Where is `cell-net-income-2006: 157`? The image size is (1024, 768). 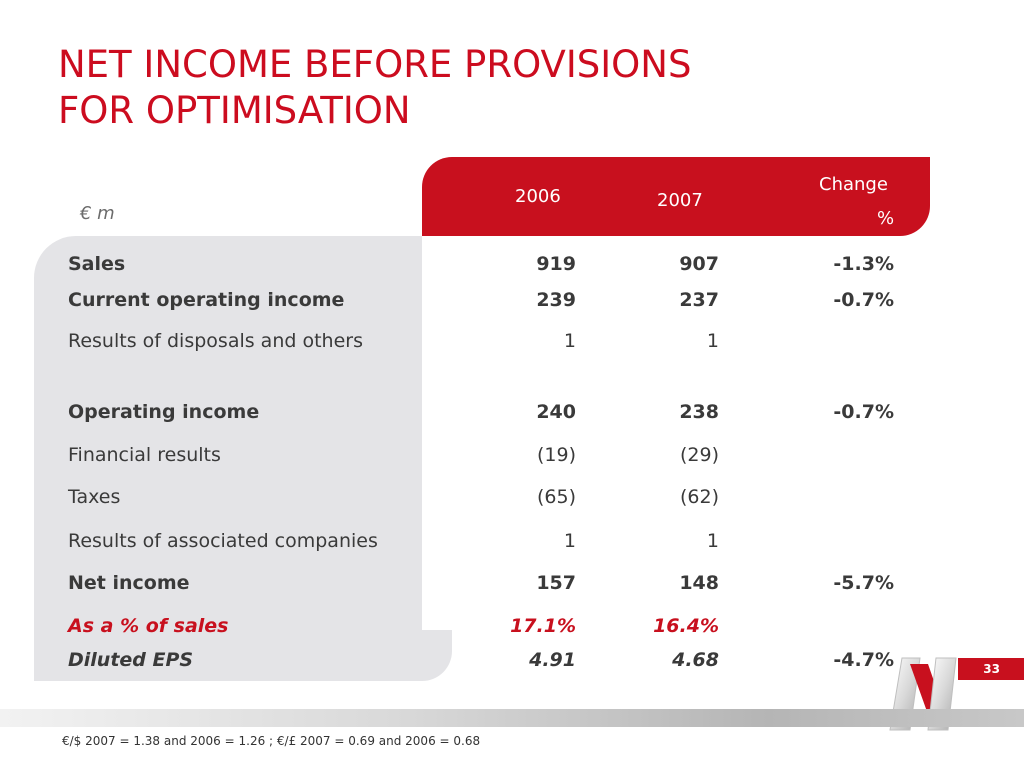 cell-net-income-2006: 157 is located at coordinates (556, 583).